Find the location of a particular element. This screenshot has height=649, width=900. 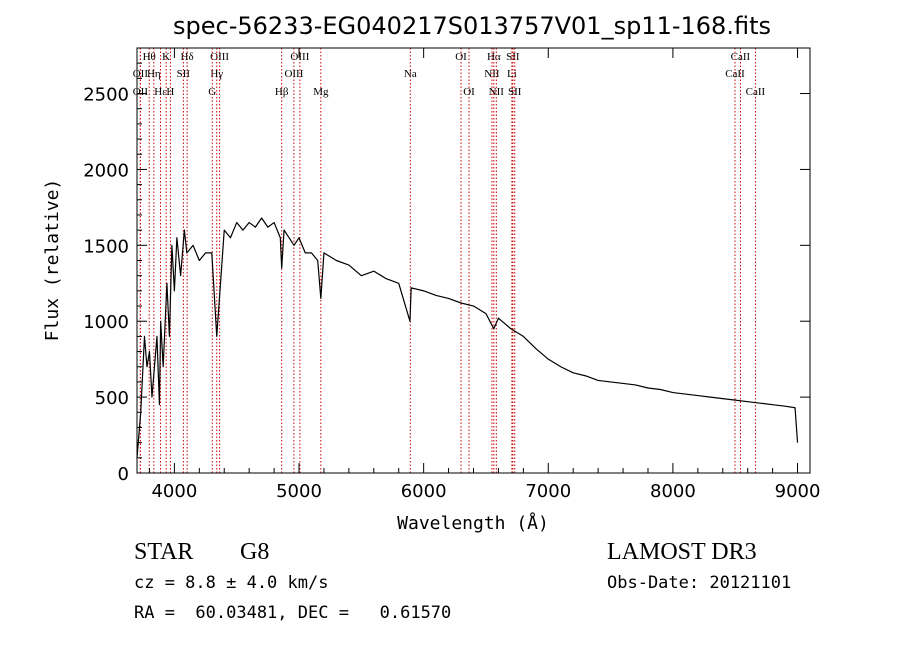

y-tick-label: 500 is located at coordinates (112, 398).